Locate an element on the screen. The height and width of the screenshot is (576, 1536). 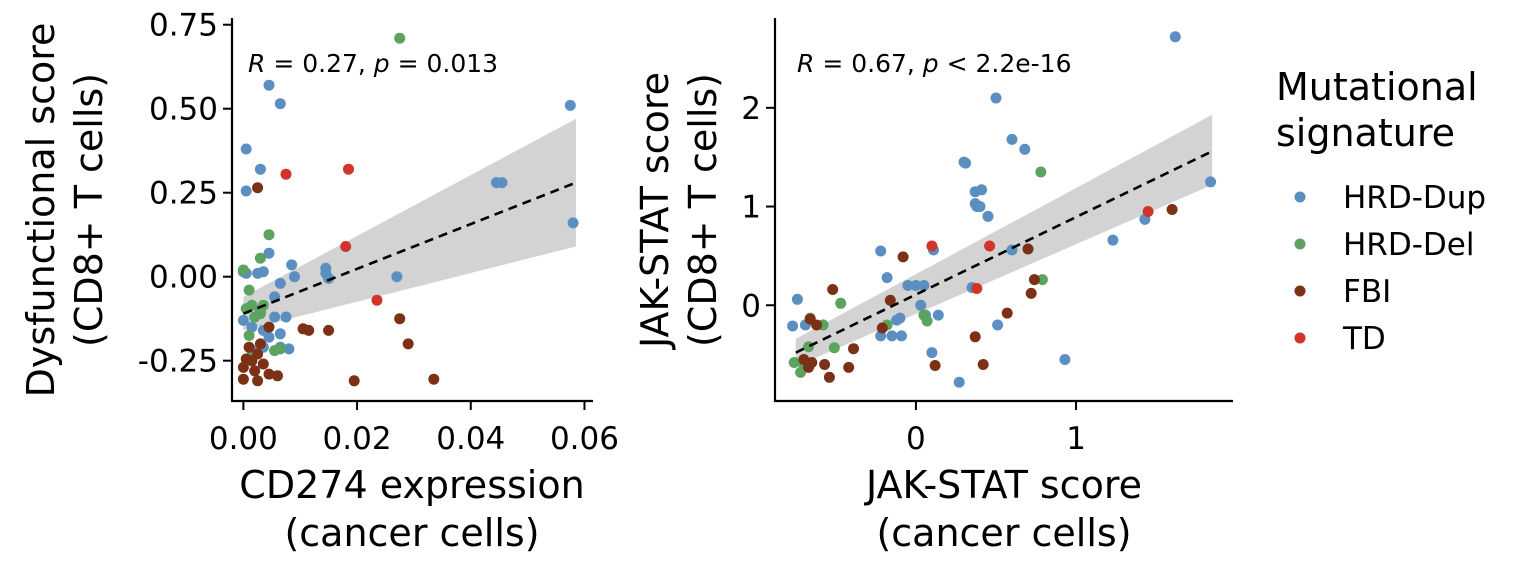
y-tick-label: 0.75 is located at coordinates (183, 26).